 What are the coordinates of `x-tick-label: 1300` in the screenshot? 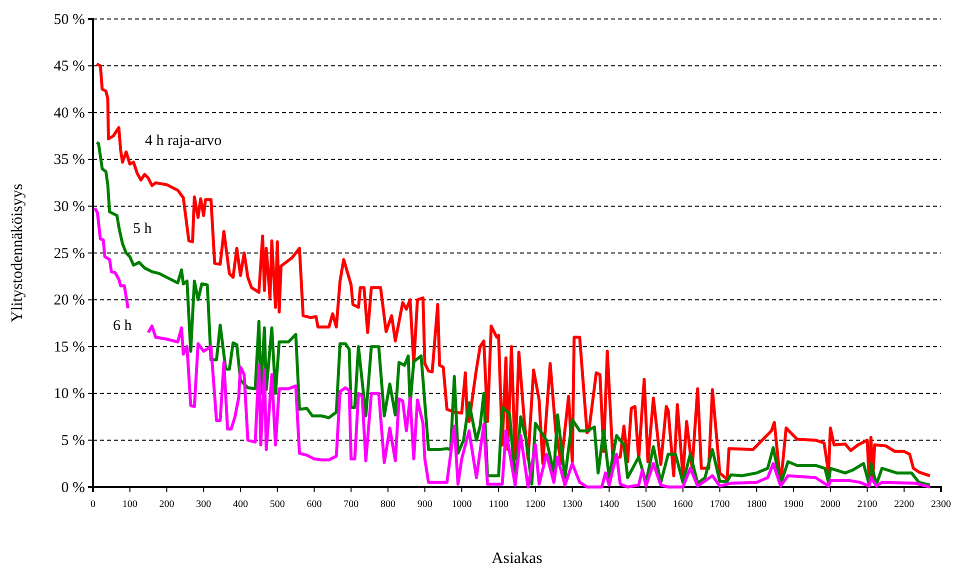 It's located at (572, 504).